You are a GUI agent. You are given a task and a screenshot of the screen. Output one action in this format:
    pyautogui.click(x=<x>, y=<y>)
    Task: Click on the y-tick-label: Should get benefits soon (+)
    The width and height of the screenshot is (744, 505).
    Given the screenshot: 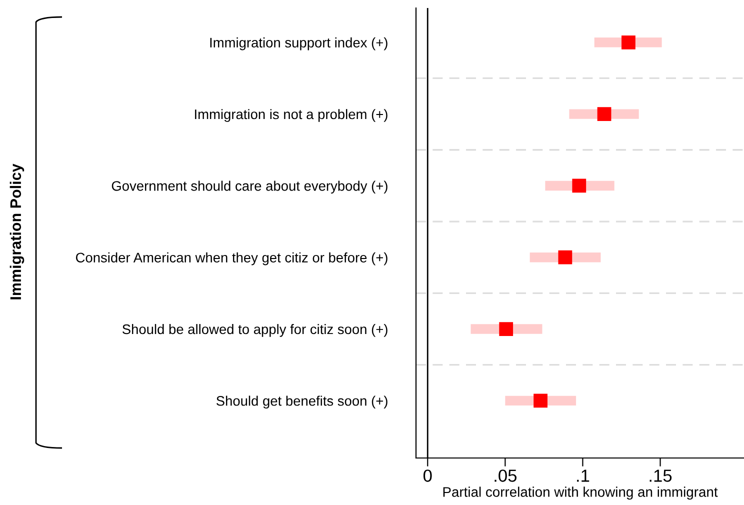 What is the action you would take?
    pyautogui.click(x=302, y=402)
    